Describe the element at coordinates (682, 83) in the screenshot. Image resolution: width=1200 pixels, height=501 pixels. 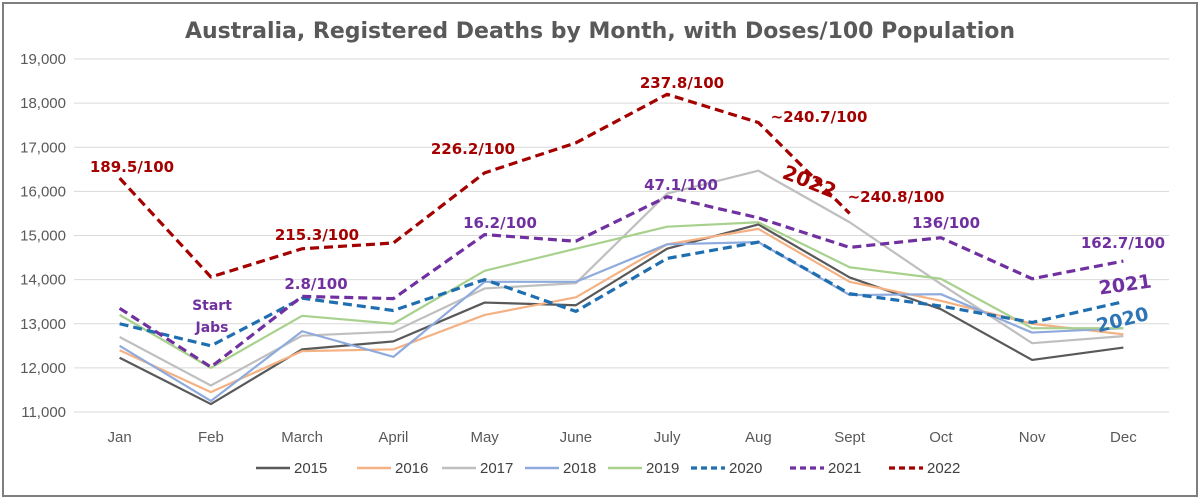
I see `annotation-label: 237.8/100` at that location.